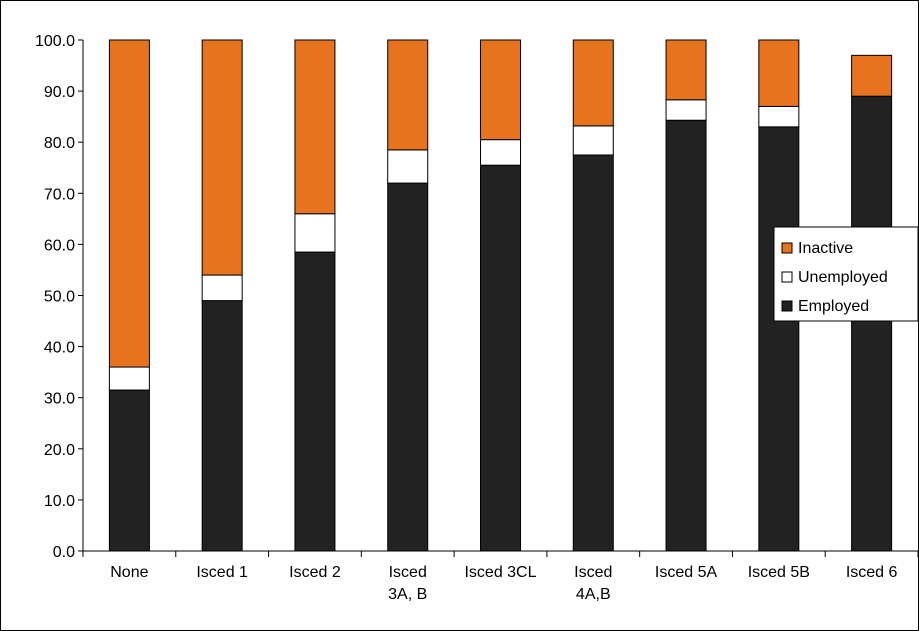  I want to click on y-tick-label: 50.0, so click(59, 297).